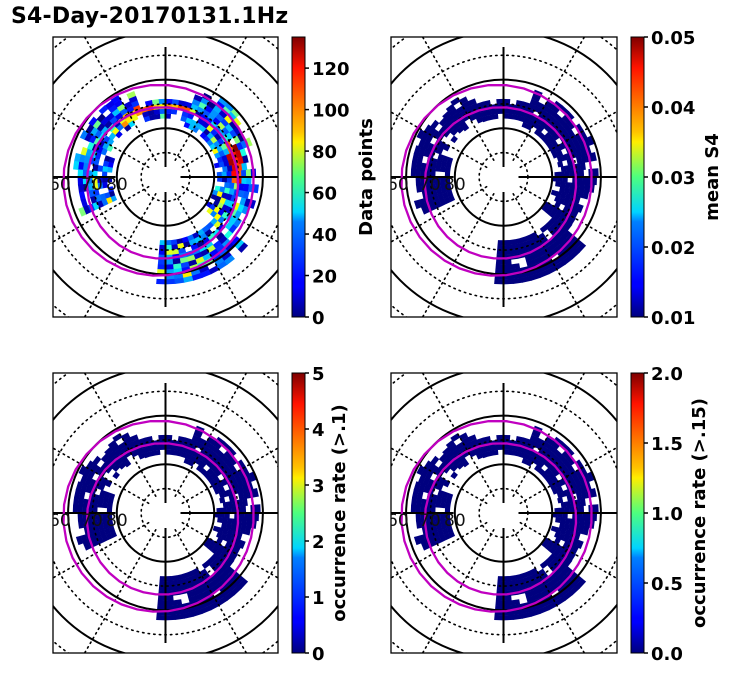 This screenshot has height=674, width=731. Describe the element at coordinates (318, 598) in the screenshot. I see `colorbar-tick-label: 1` at that location.